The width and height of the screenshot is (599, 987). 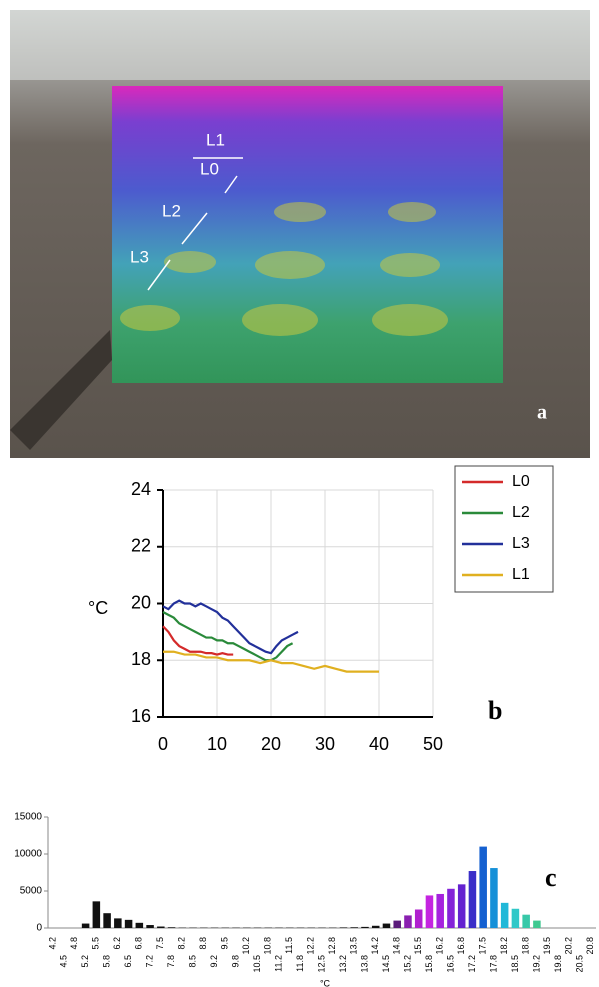 I want to click on profile-label: L3, so click(x=139, y=256).